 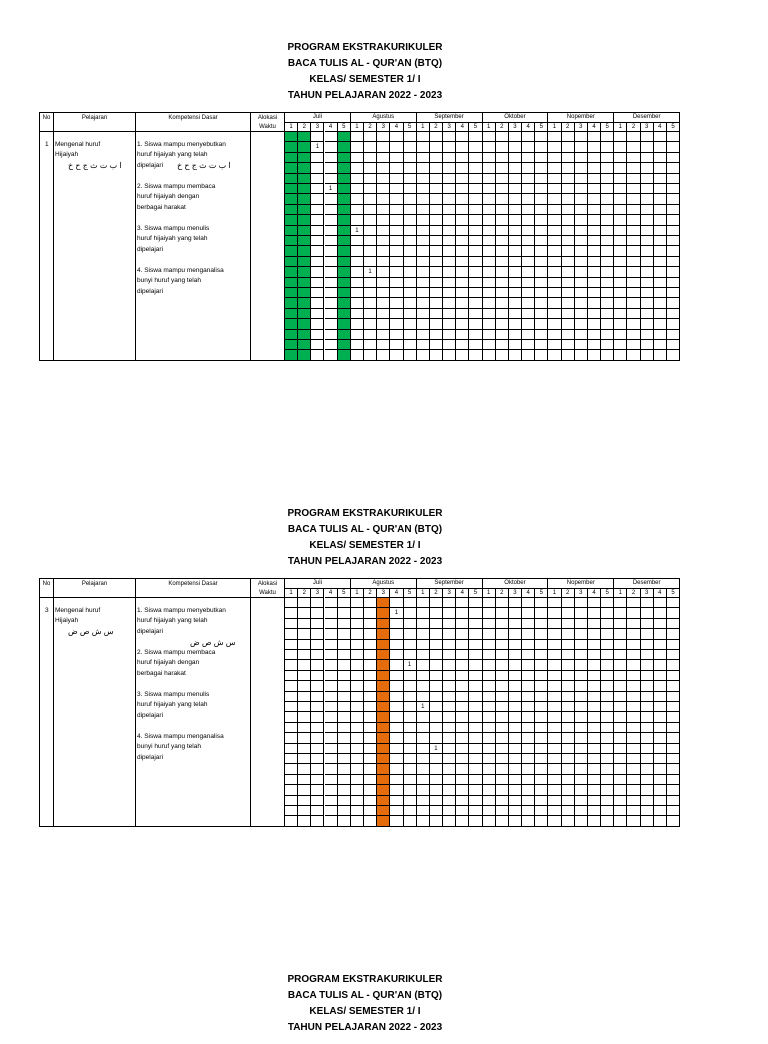 What do you see at coordinates (95, 122) in the screenshot?
I see `col-pelajaran-header: Pelajaran` at bounding box center [95, 122].